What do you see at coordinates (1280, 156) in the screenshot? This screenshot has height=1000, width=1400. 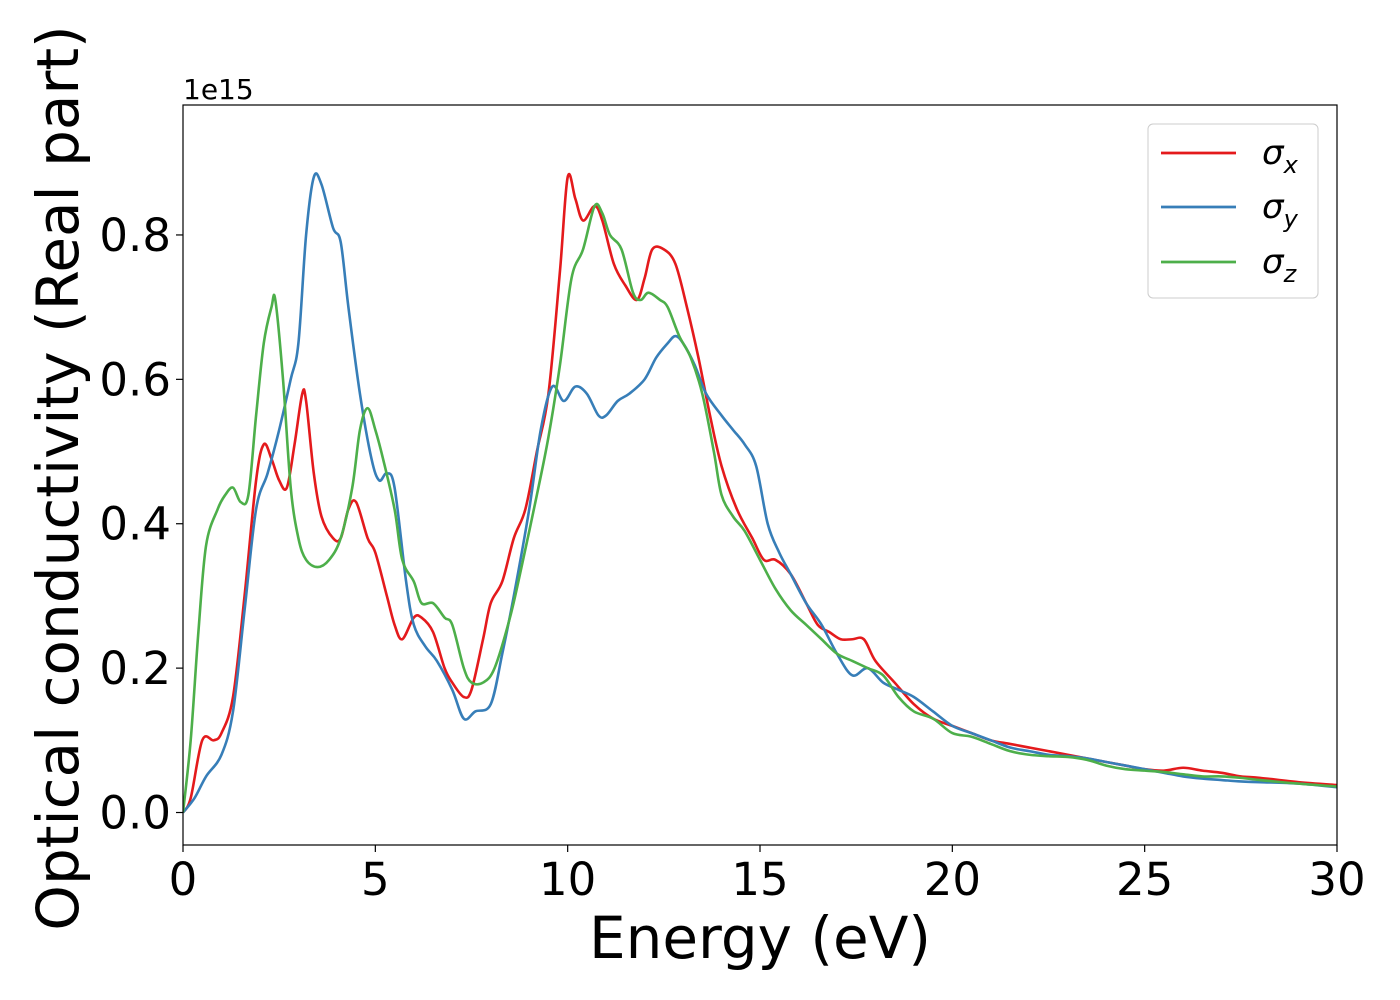 I see `legend-label-x: σx` at bounding box center [1280, 156].